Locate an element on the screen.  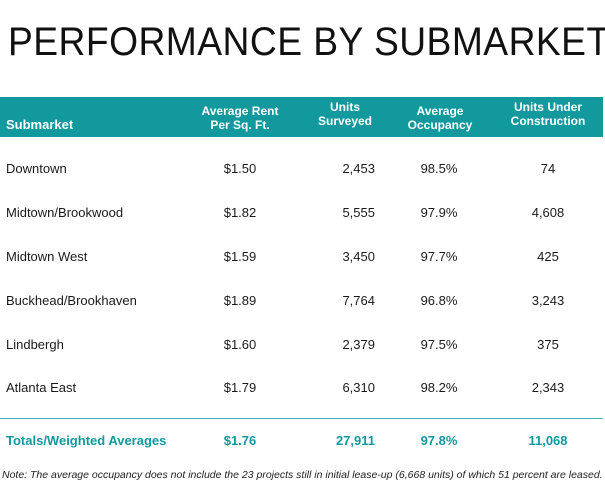
cell-submarket: Lindbergh is located at coordinates (35, 344).